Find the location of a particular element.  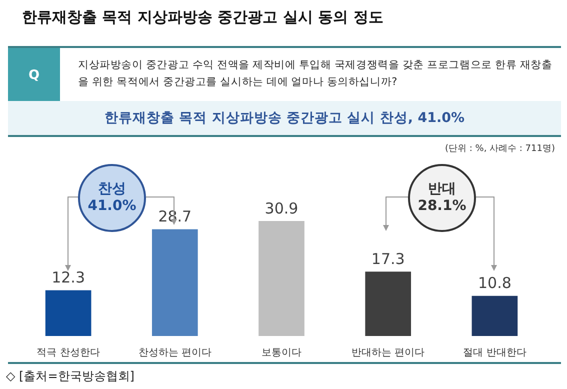

x-tick-label: 적극 찬성한다 is located at coordinates (68, 353).